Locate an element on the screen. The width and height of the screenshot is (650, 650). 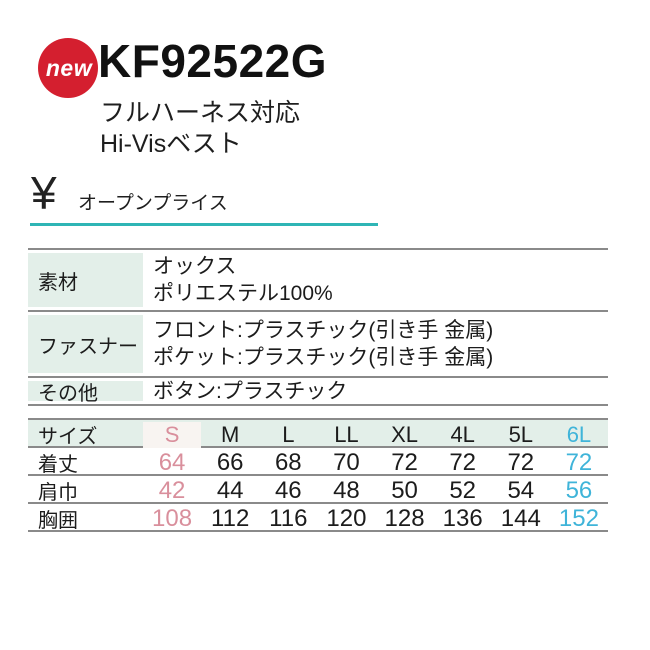
size-value-cell: 52 is located at coordinates (463, 490).